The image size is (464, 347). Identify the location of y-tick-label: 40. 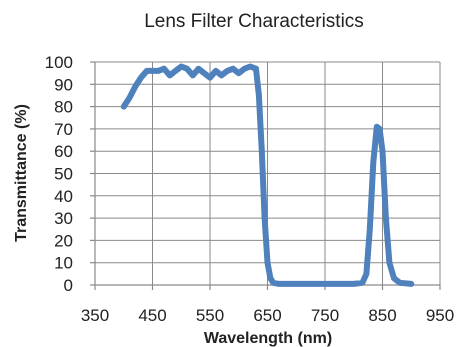
(63, 196).